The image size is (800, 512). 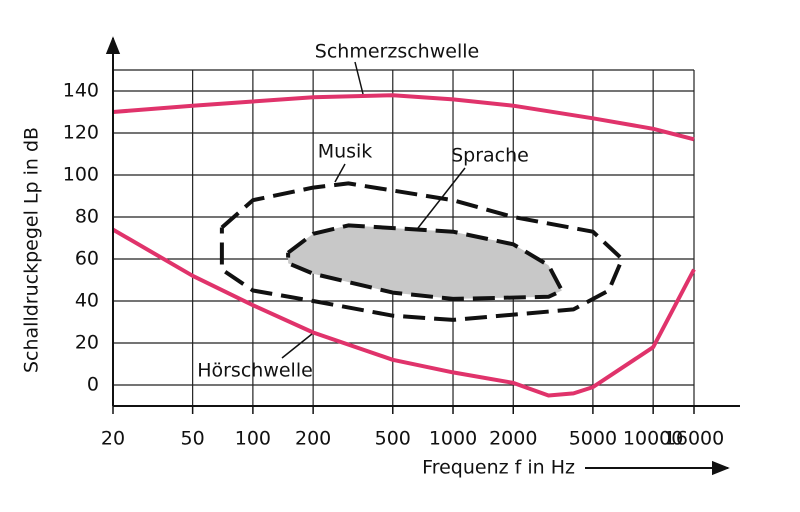 I want to click on annotation: Schmerzschwelle, so click(x=397, y=52).